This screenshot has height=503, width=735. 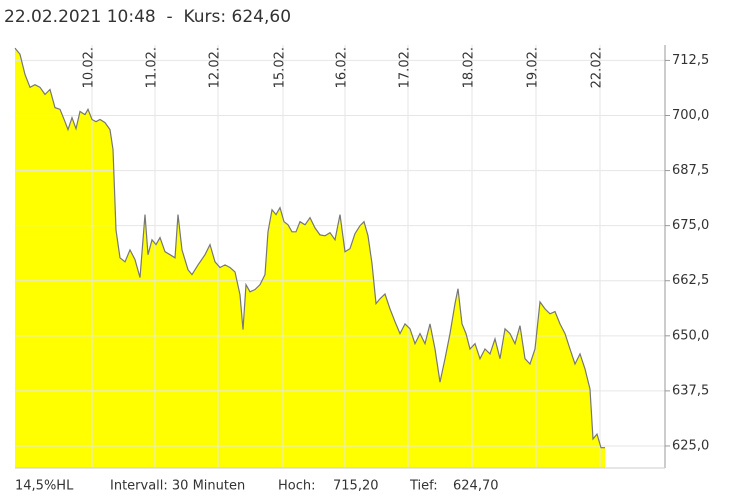 I want to click on x-tick-label: 16.02., so click(x=342, y=67).